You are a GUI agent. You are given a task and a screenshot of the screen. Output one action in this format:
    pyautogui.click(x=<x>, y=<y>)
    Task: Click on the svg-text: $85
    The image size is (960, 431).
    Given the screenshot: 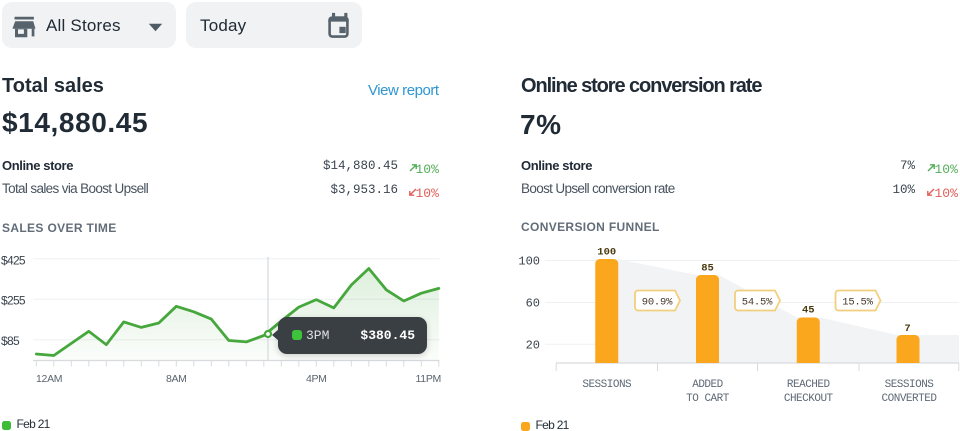 What is the action you would take?
    pyautogui.click(x=10, y=341)
    